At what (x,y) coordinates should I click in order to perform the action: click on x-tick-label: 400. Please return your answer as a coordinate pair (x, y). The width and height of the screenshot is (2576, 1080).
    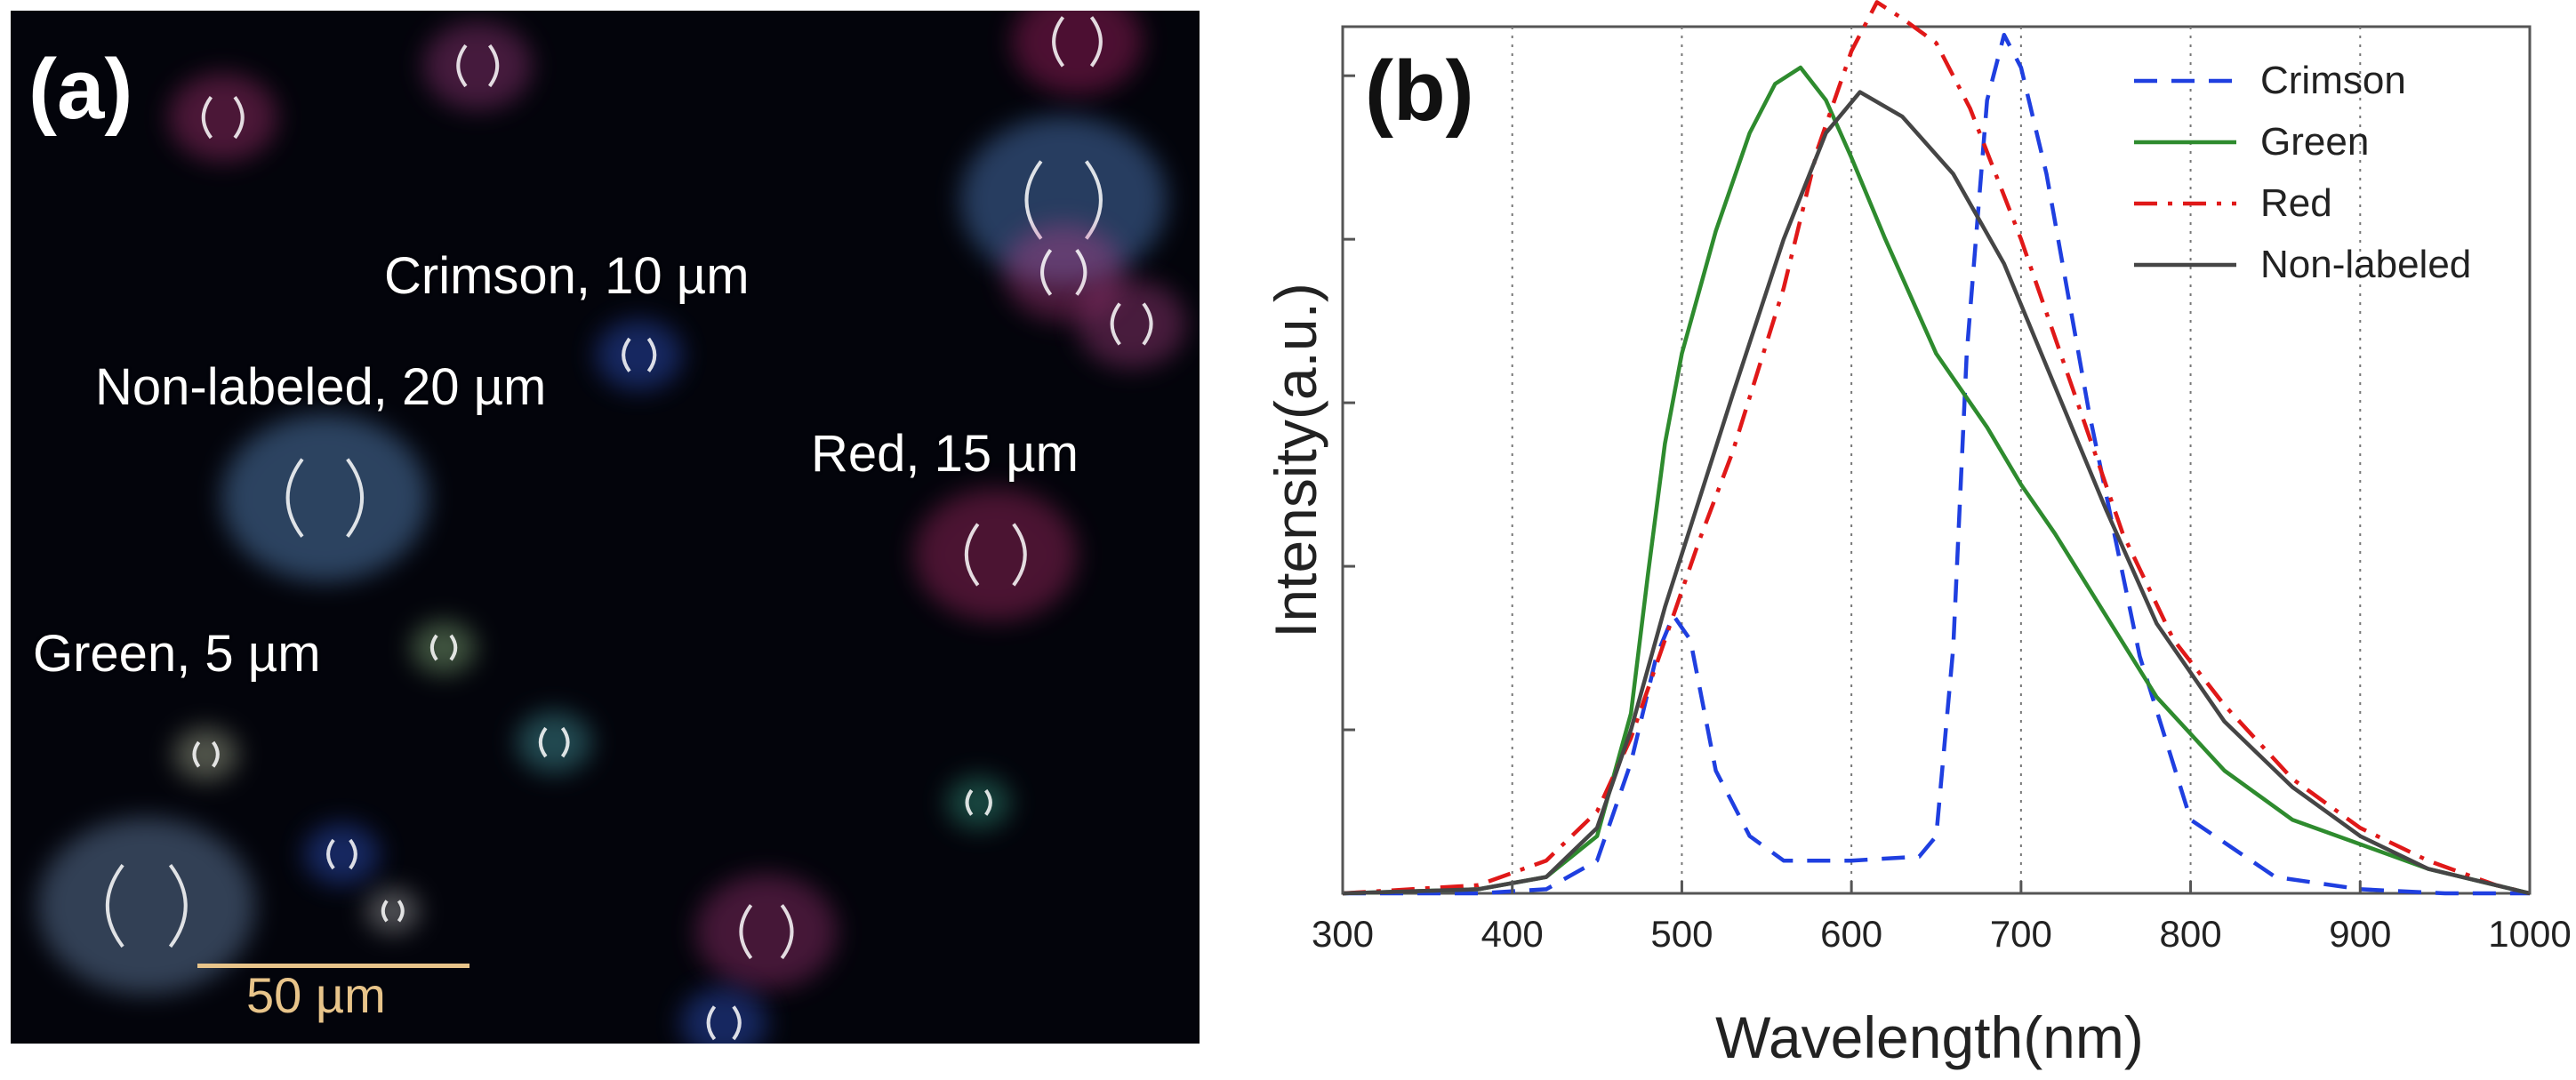
    Looking at the image, I should click on (1512, 934).